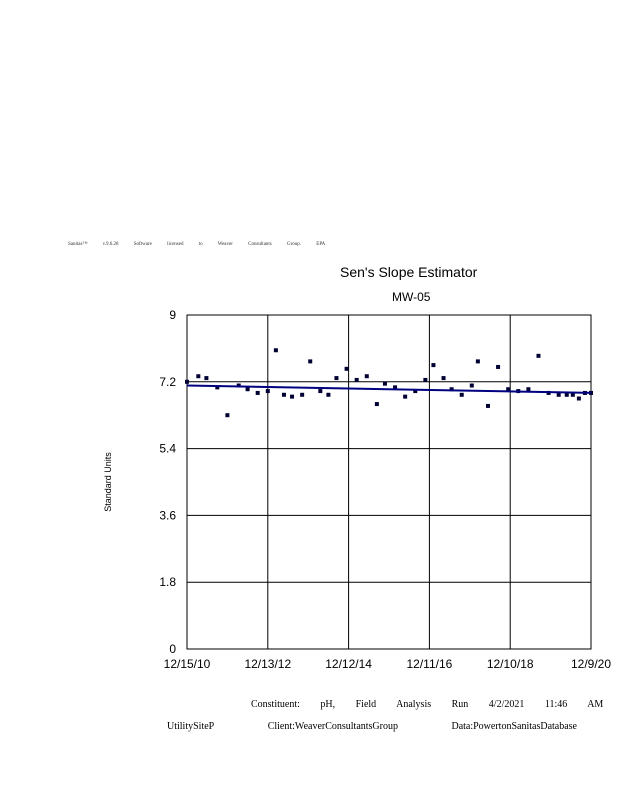 The image size is (618, 800). What do you see at coordinates (191, 726) in the screenshot?
I see `footer-site: UtilitySiteP` at bounding box center [191, 726].